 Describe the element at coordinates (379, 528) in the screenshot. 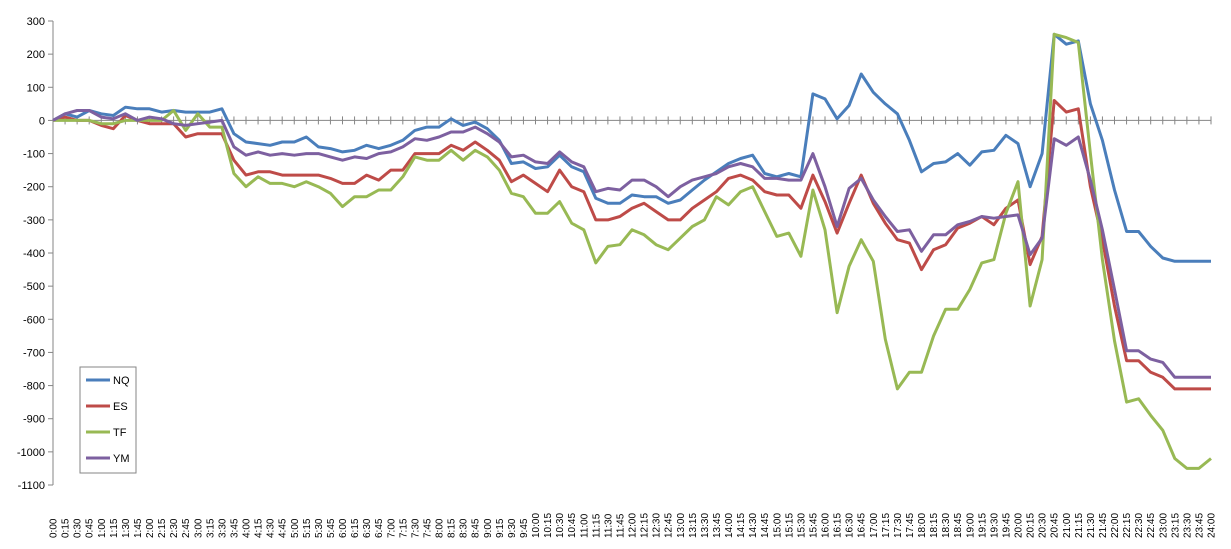

I see `x-tick-label: 6:45` at that location.